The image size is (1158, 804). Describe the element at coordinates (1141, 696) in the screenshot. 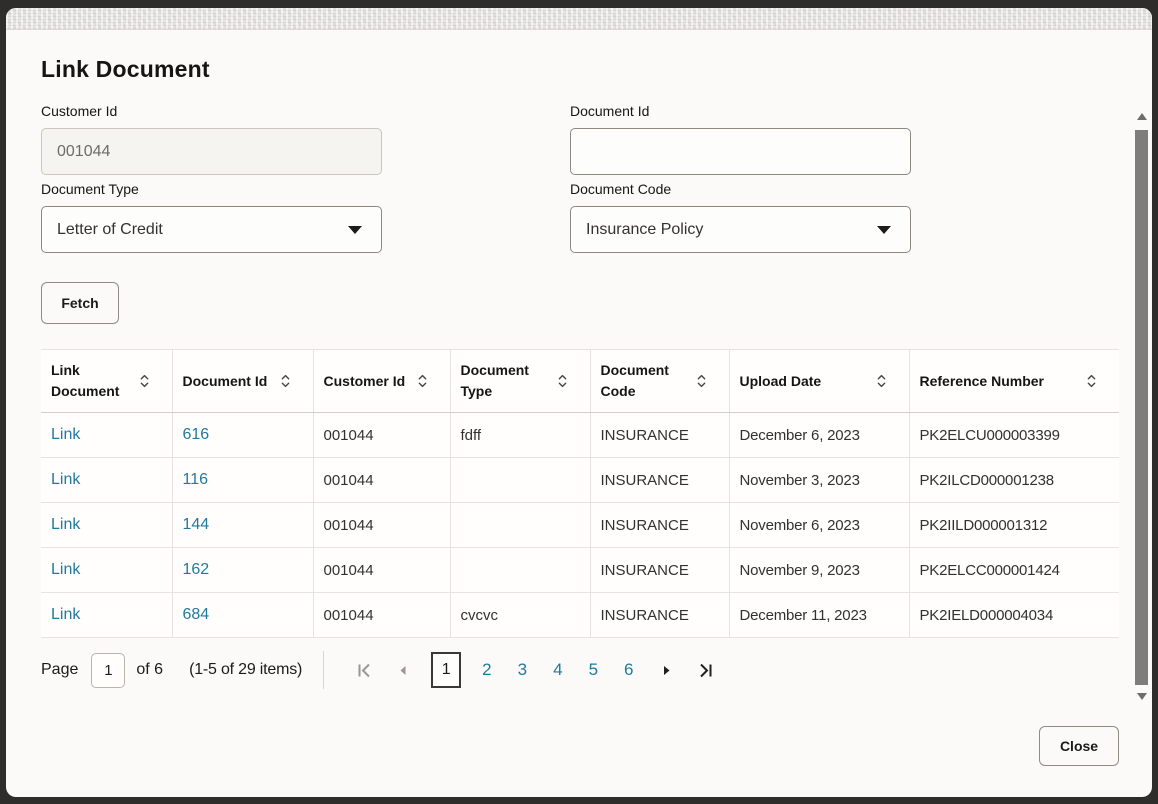

I see `scroll-down-icon` at that location.